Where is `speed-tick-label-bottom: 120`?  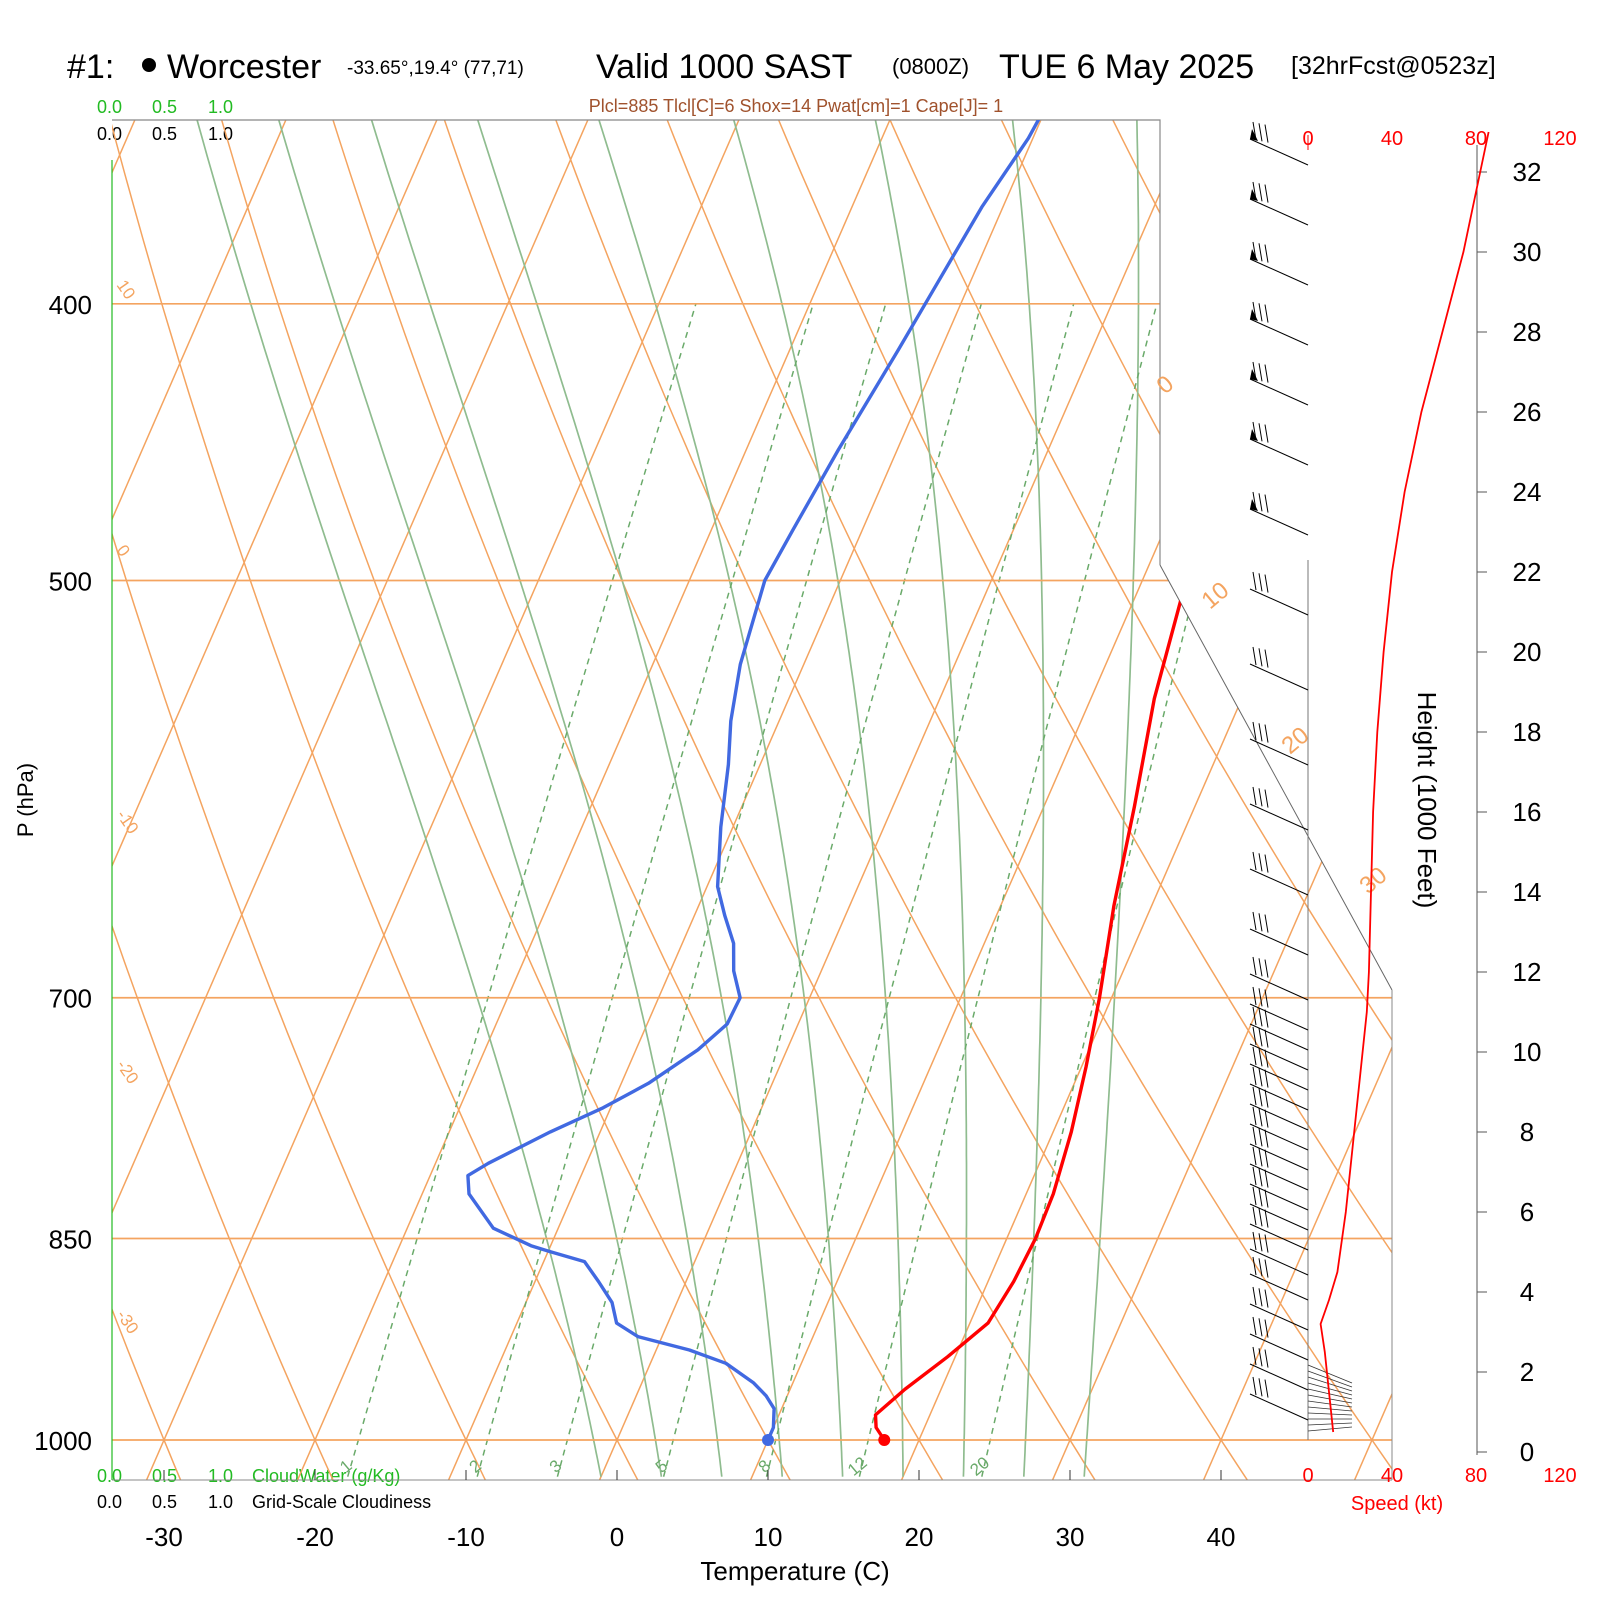 speed-tick-label-bottom: 120 is located at coordinates (1559, 1476).